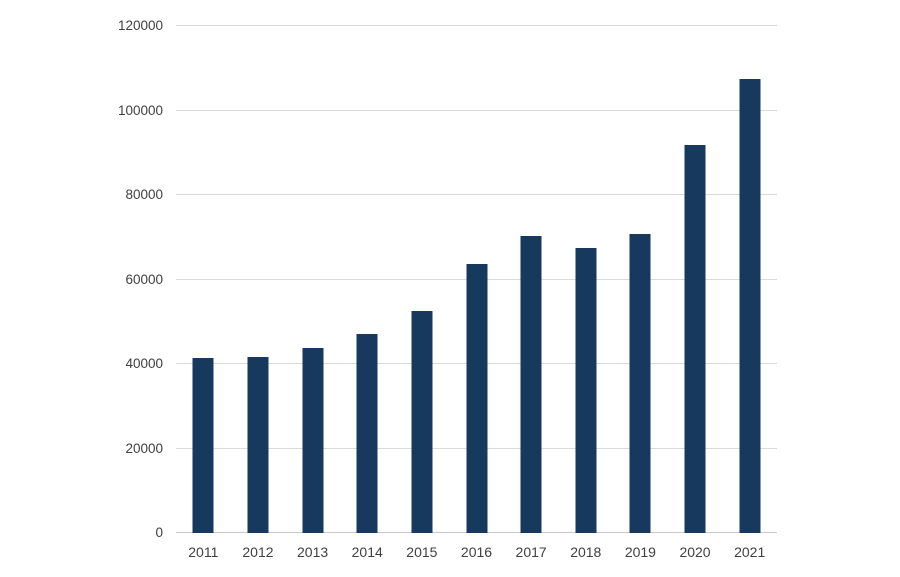  Describe the element at coordinates (476, 398) in the screenshot. I see `bar-2016` at that location.